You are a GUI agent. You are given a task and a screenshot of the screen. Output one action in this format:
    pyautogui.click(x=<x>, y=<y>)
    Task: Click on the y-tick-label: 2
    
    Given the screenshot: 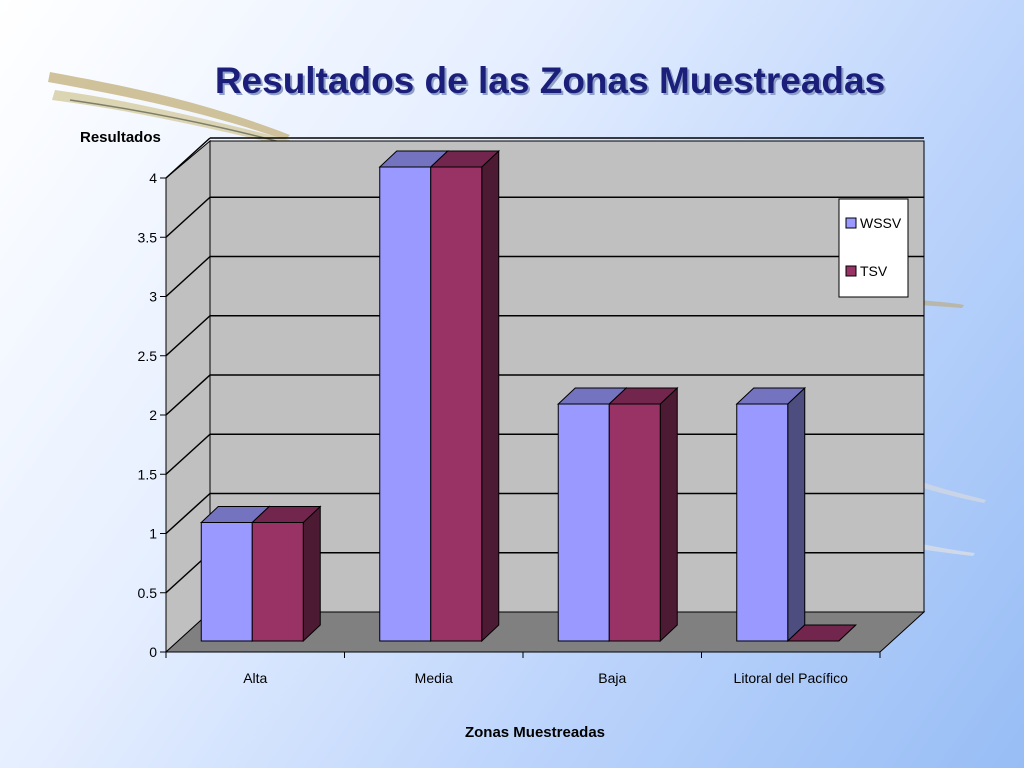 What is the action you would take?
    pyautogui.click(x=153, y=415)
    